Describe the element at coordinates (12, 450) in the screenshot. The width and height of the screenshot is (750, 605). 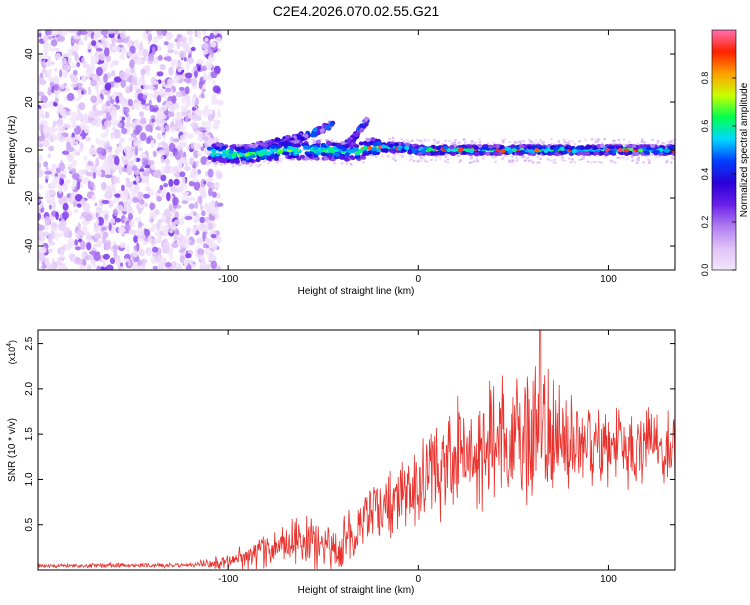
I see `snr-y-label: SNR (10 * v/v)` at that location.